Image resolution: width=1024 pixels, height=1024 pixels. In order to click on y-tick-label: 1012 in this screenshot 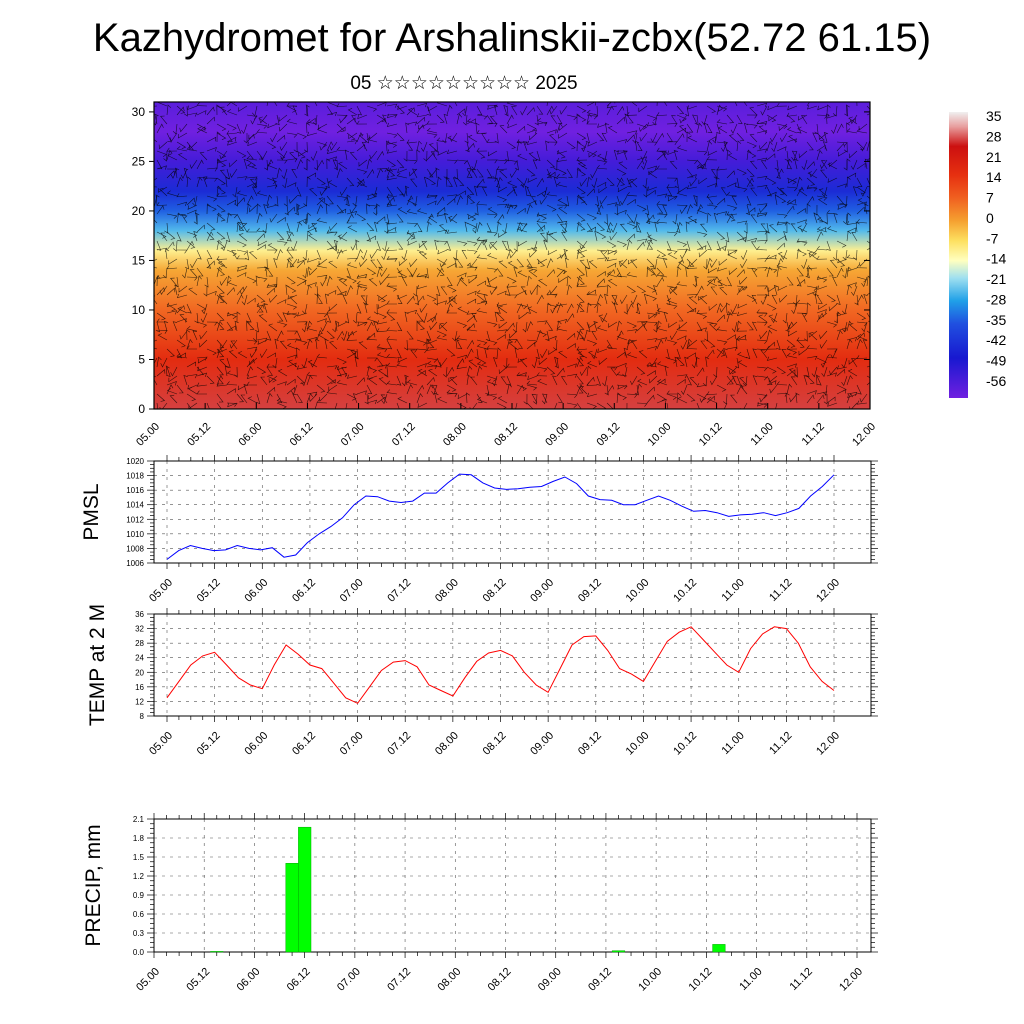, I will do `click(135, 519)`.